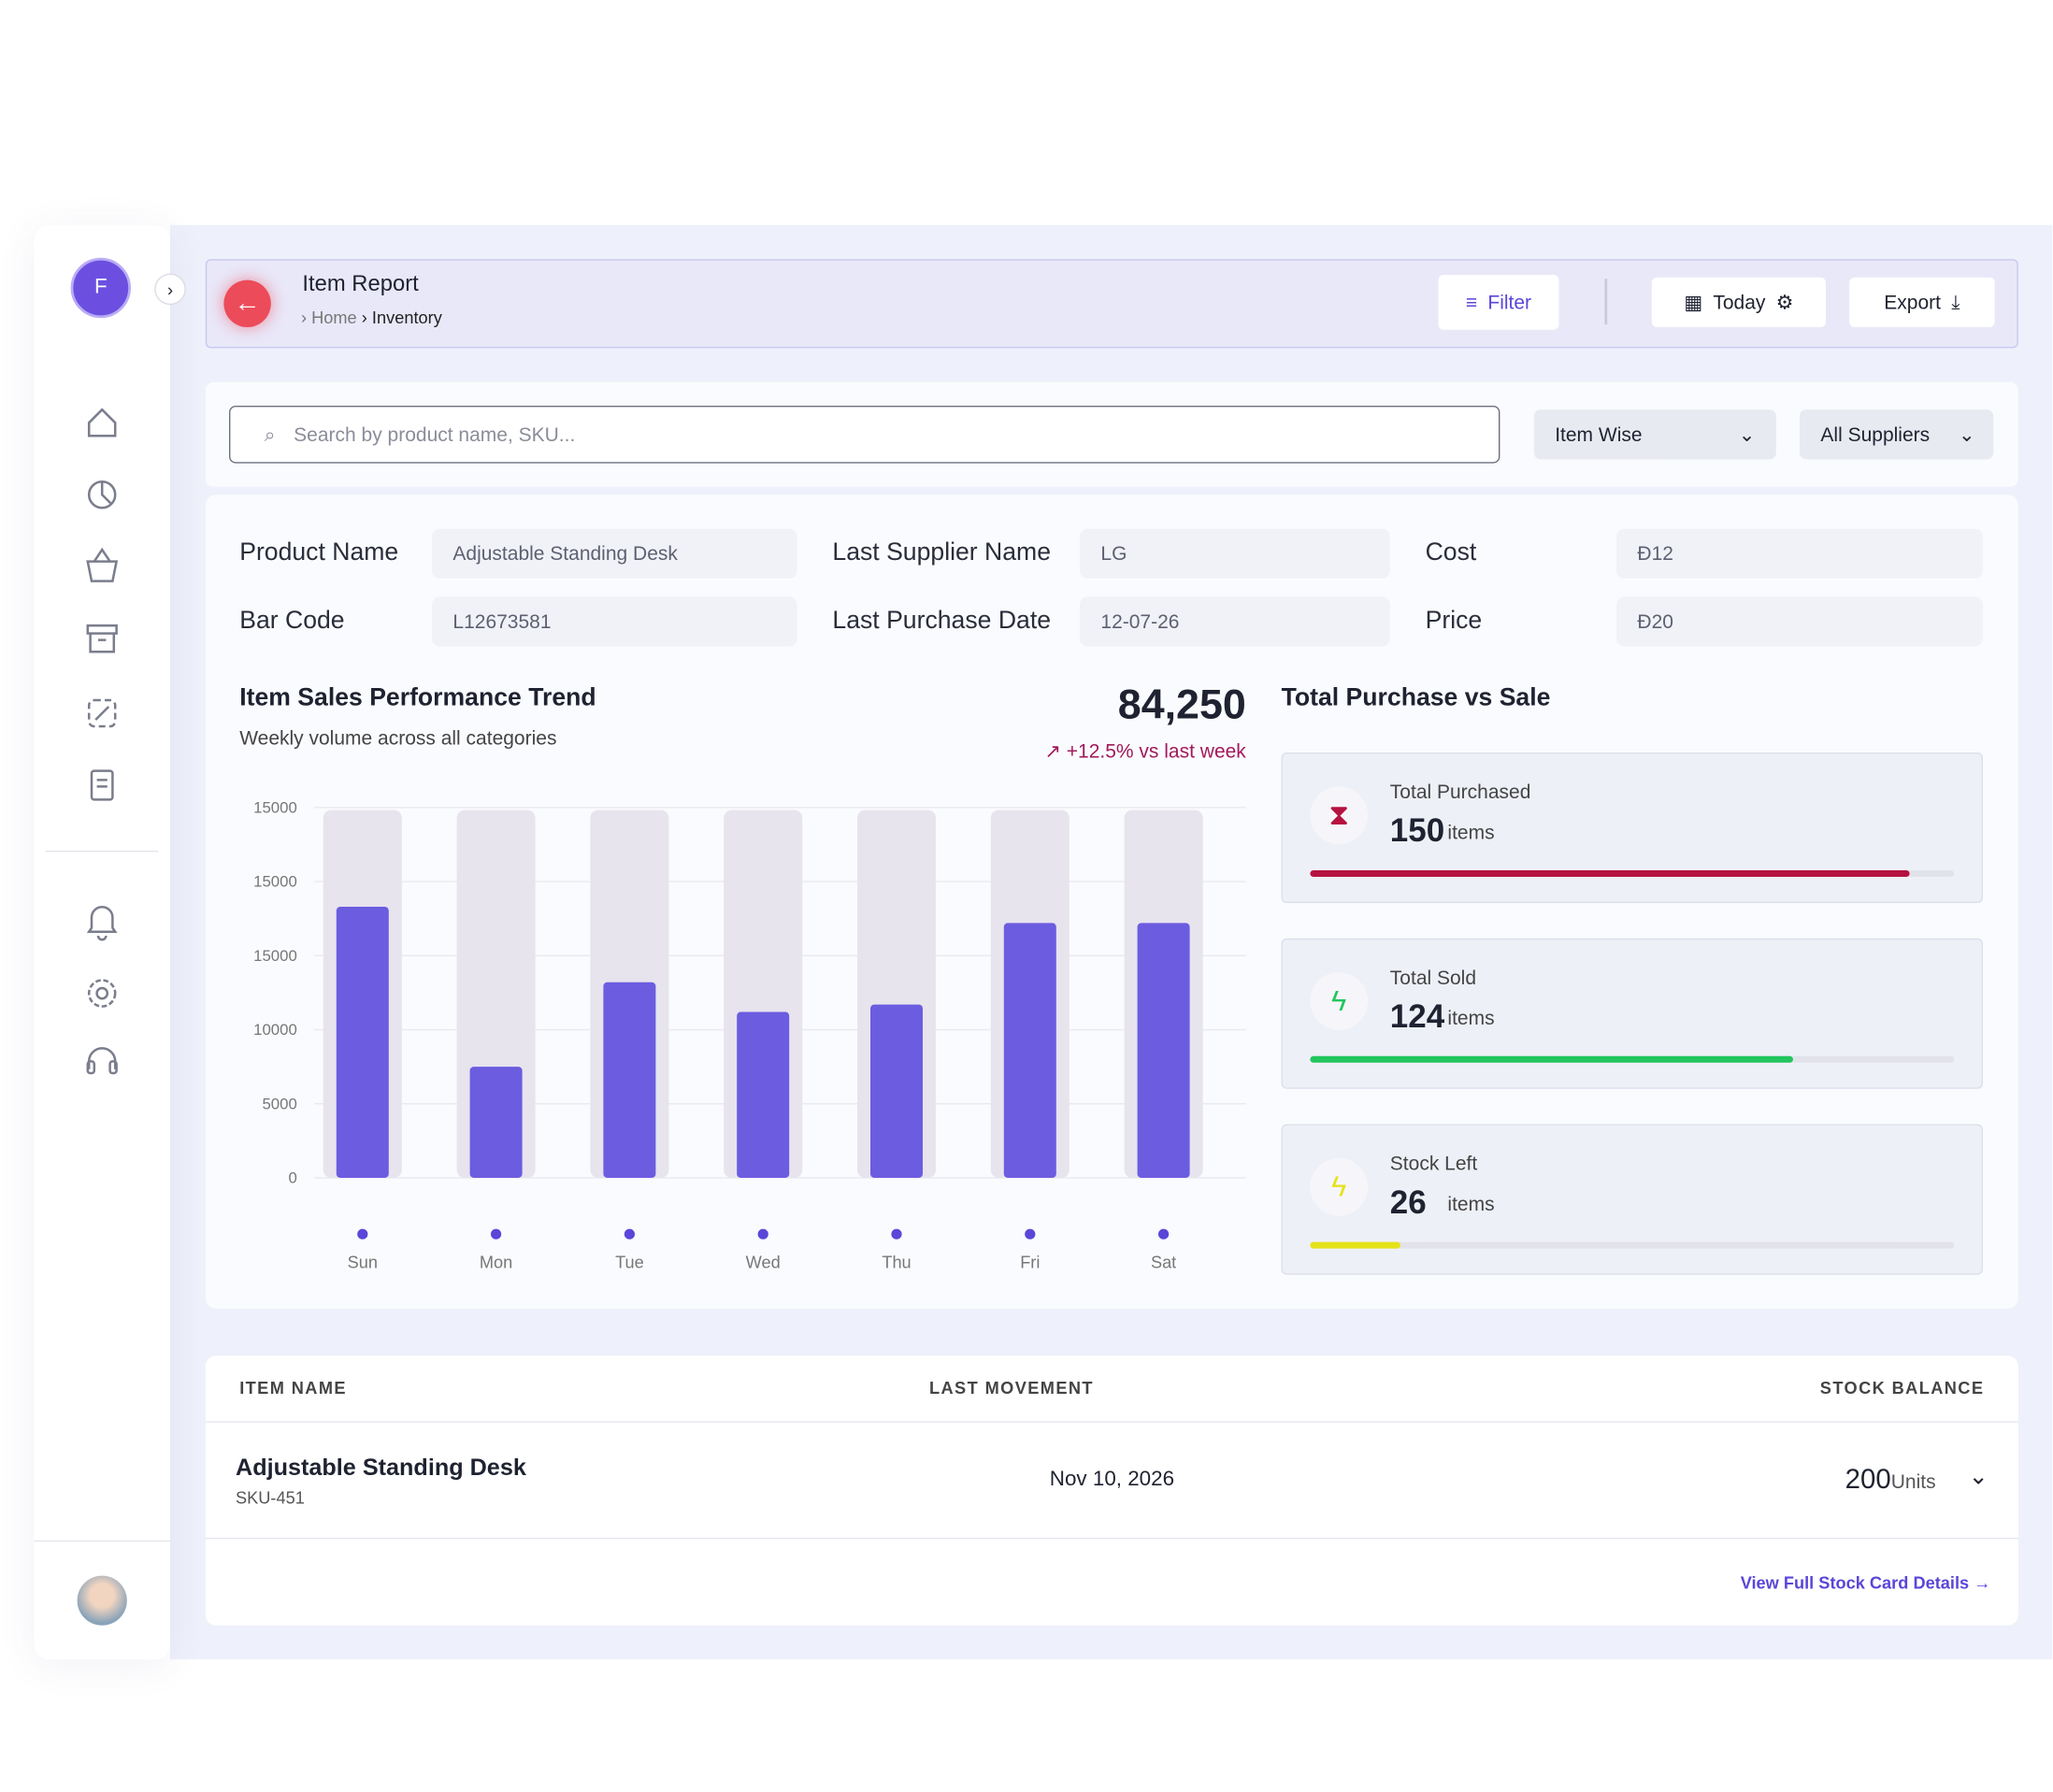 This screenshot has width=2053, height=1792. I want to click on field-value: Đ20, so click(1800, 621).